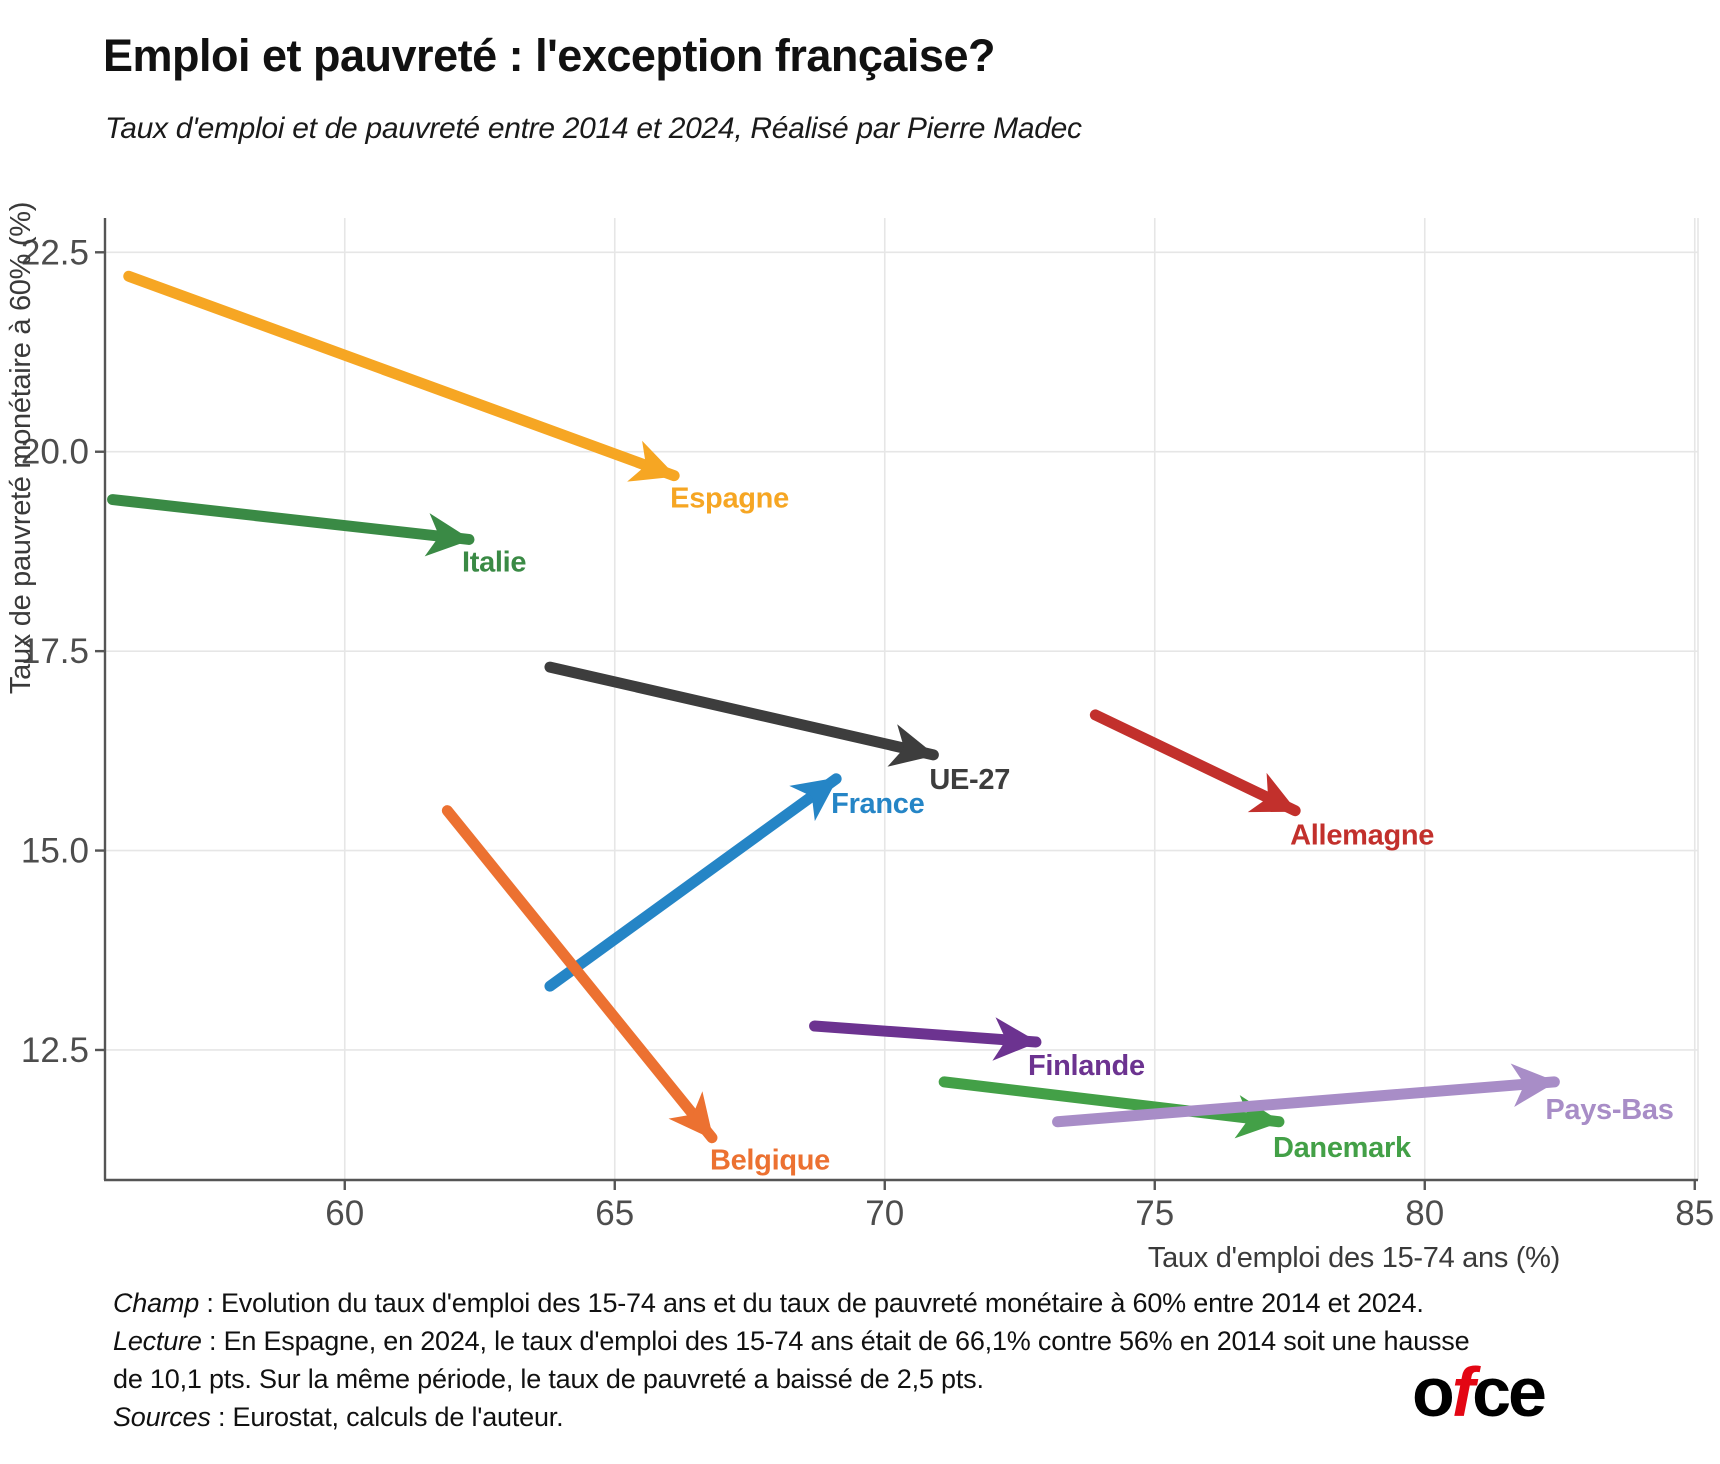  I want to click on footnote-line: Sources : Eurostat, calculs de l'auteur., so click(843, 1417).